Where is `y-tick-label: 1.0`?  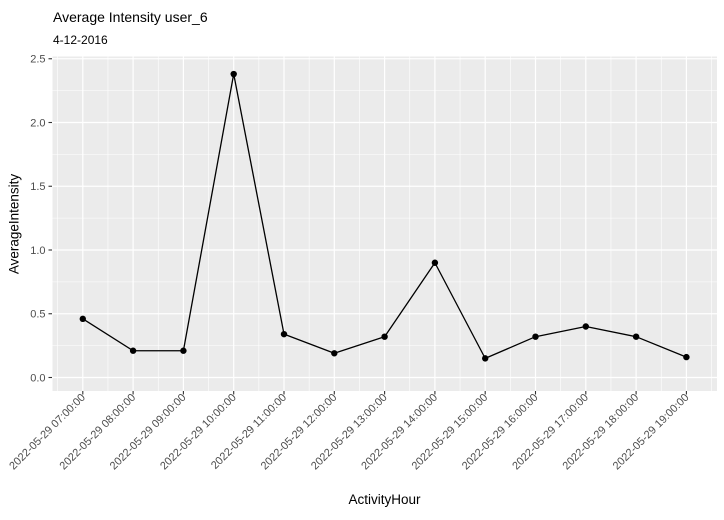 y-tick-label: 1.0 is located at coordinates (37, 251).